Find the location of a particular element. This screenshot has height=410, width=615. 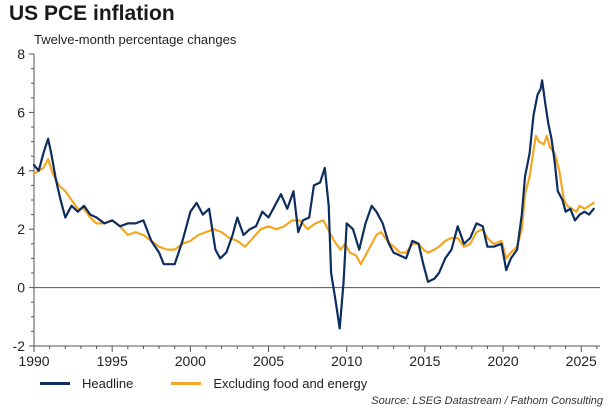

legend-label-headline: Headline is located at coordinates (108, 383).